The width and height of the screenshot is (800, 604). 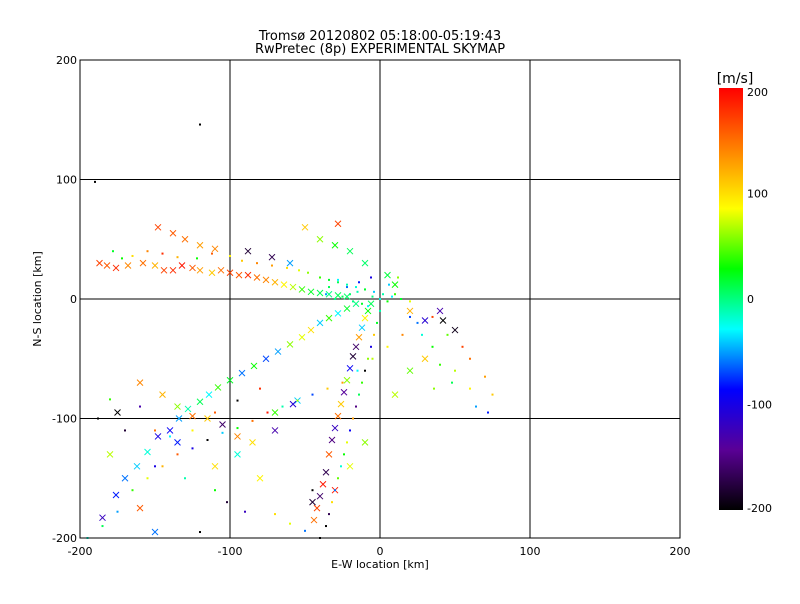 What do you see at coordinates (64, 538) in the screenshot?
I see `y-tick-label: -200` at bounding box center [64, 538].